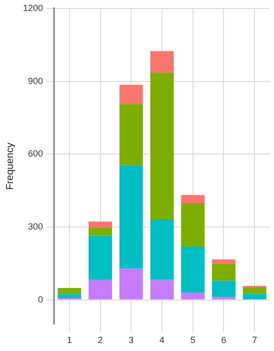 The image size is (274, 351). I want to click on x-tick-label: 6, so click(223, 340).